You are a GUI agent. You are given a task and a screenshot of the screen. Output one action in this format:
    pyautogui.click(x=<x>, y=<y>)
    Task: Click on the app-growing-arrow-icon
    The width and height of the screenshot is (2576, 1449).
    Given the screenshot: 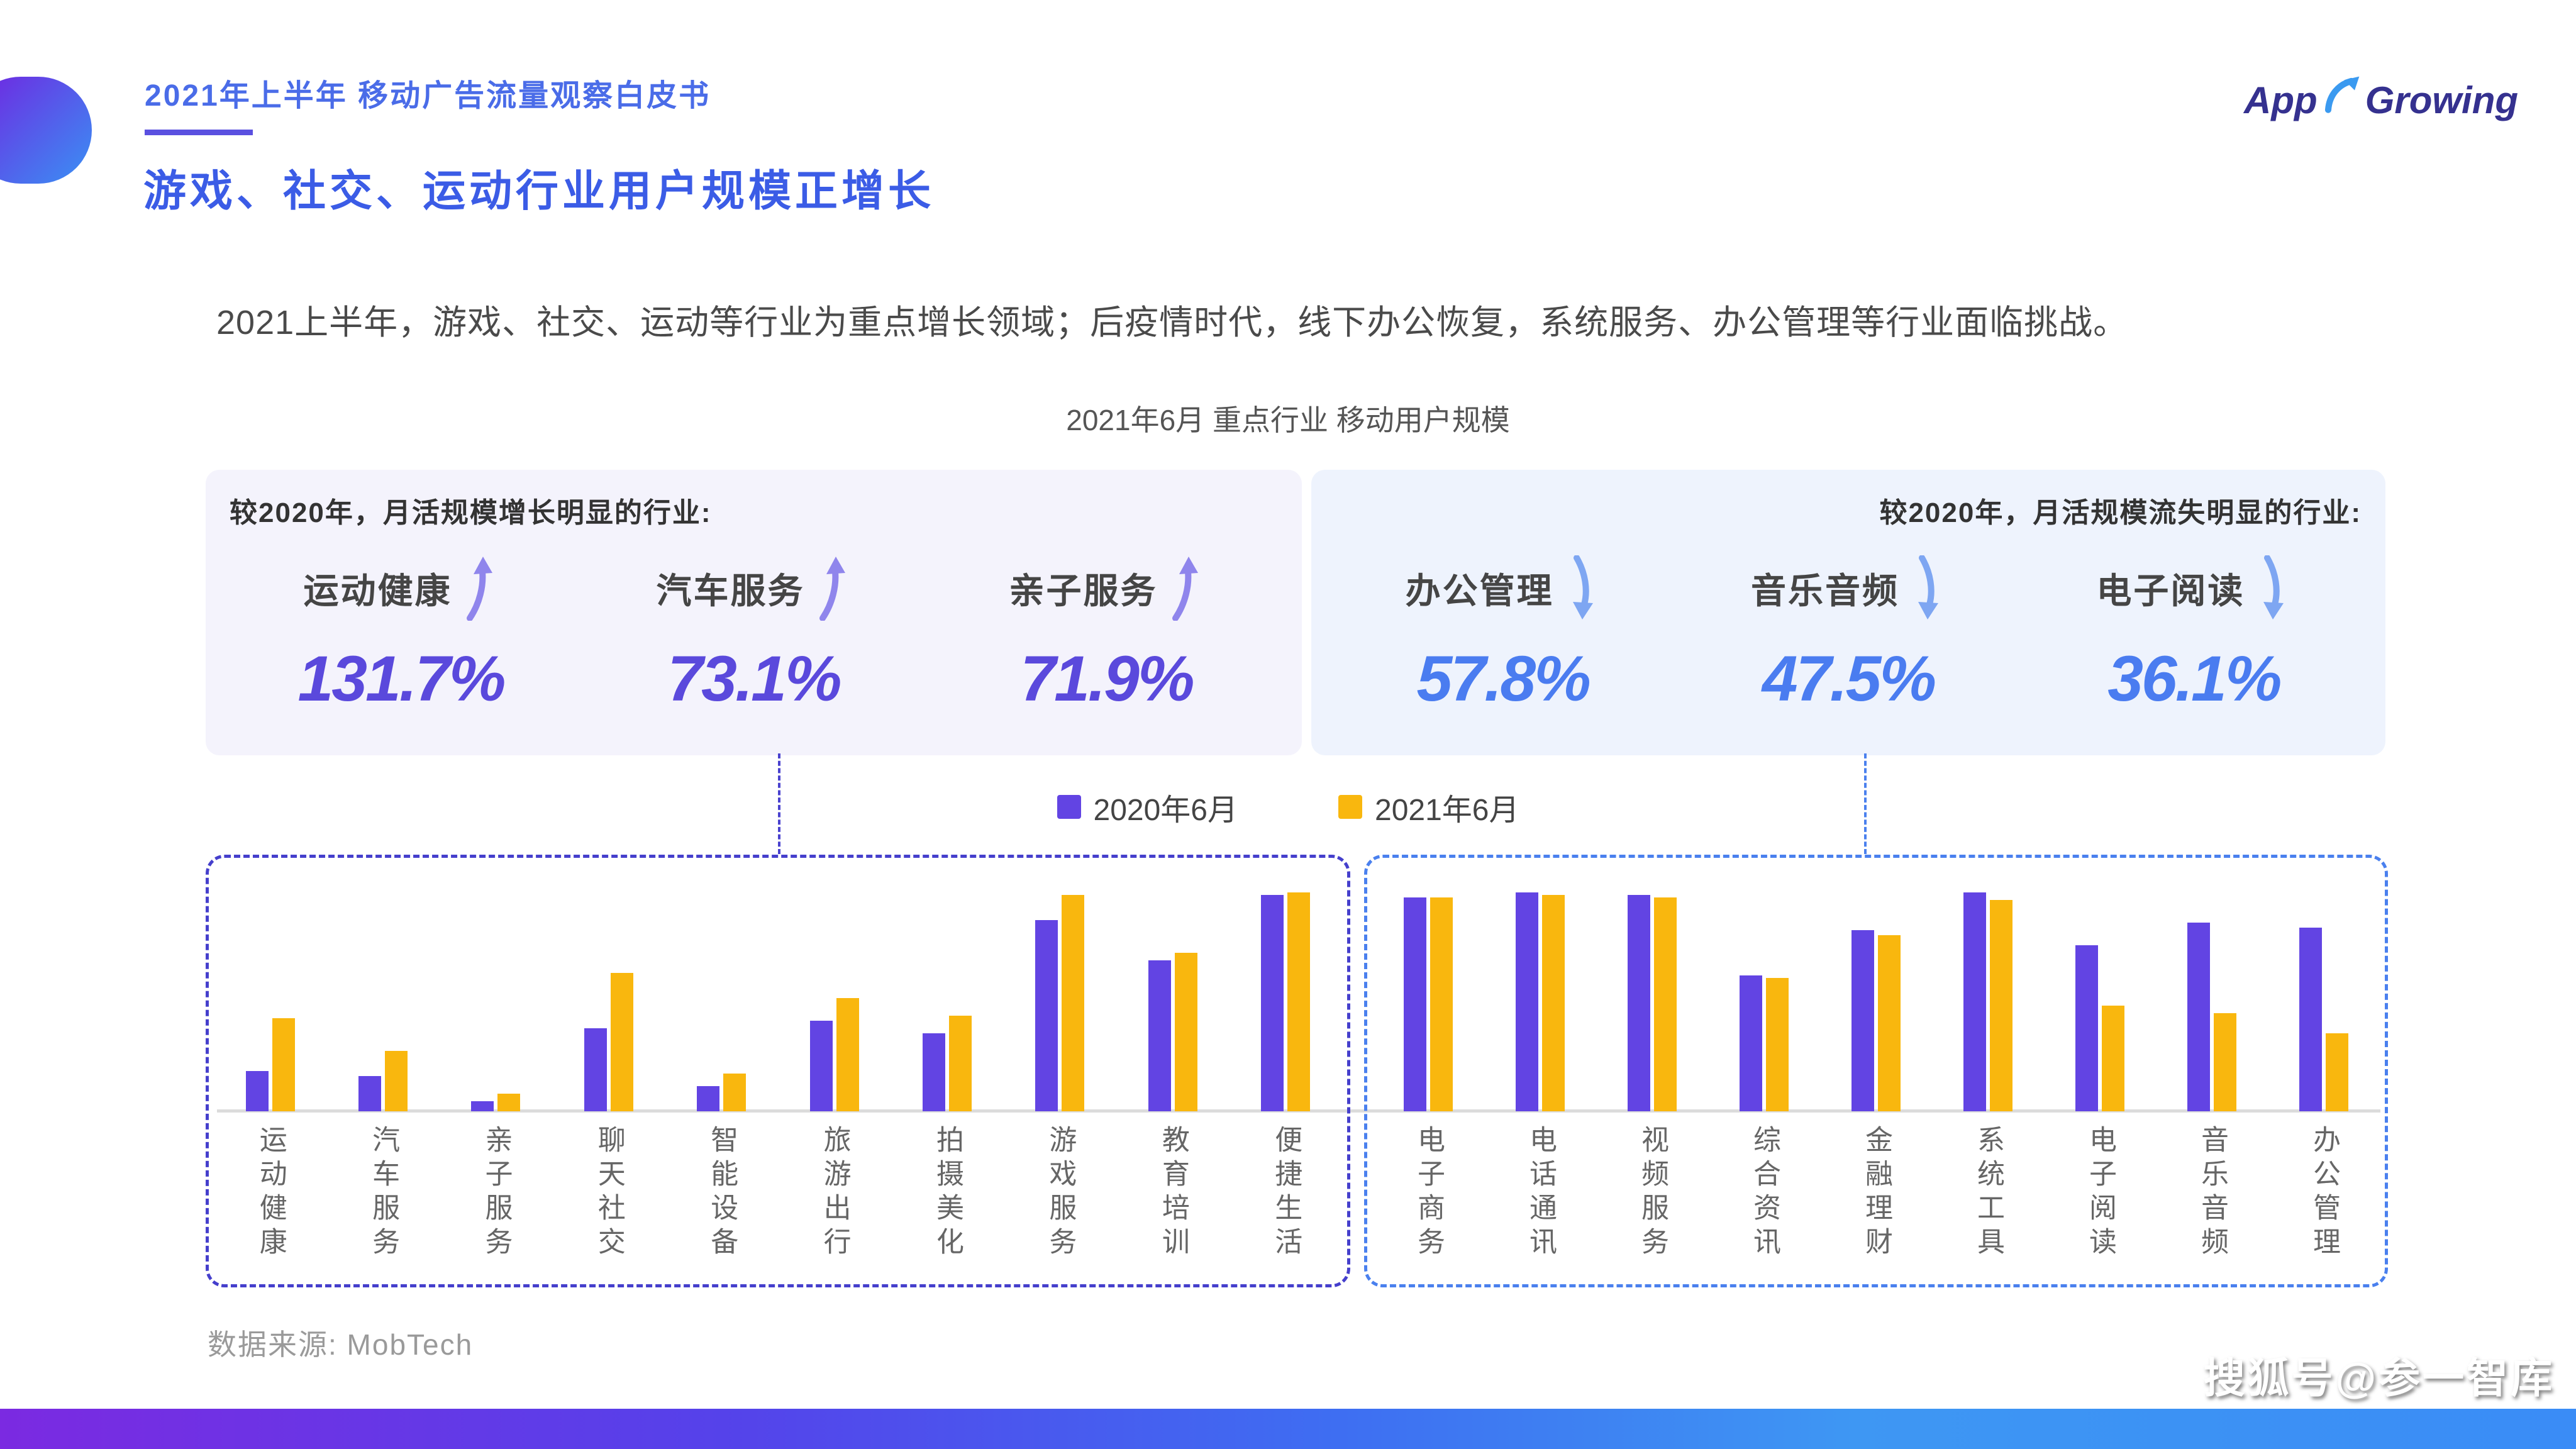 What is the action you would take?
    pyautogui.click(x=2342, y=94)
    